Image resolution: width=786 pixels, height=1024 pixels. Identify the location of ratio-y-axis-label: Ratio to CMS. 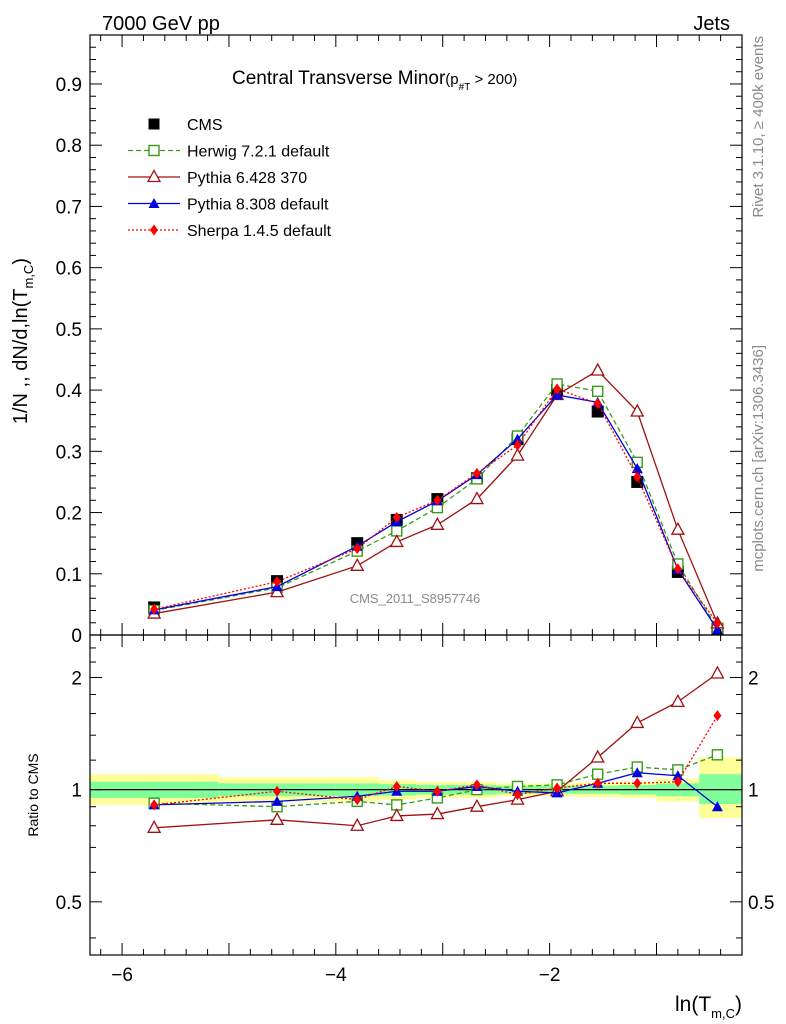
(33, 794).